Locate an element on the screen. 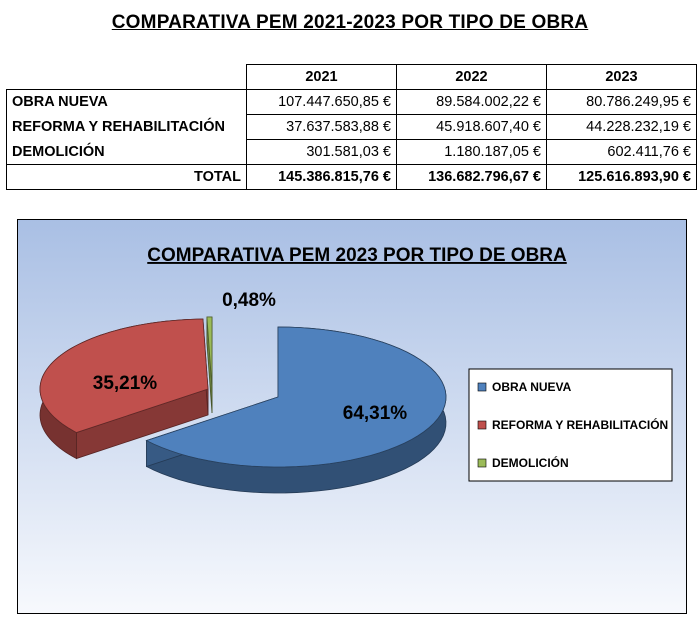 This screenshot has width=700, height=624. legend-label: DEMOLICIÓN is located at coordinates (530, 462).